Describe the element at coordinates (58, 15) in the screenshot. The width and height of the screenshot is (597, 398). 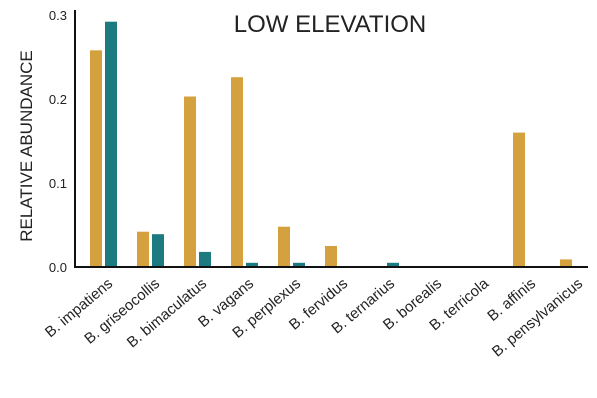
I see `y-tick-label: 0.3` at that location.